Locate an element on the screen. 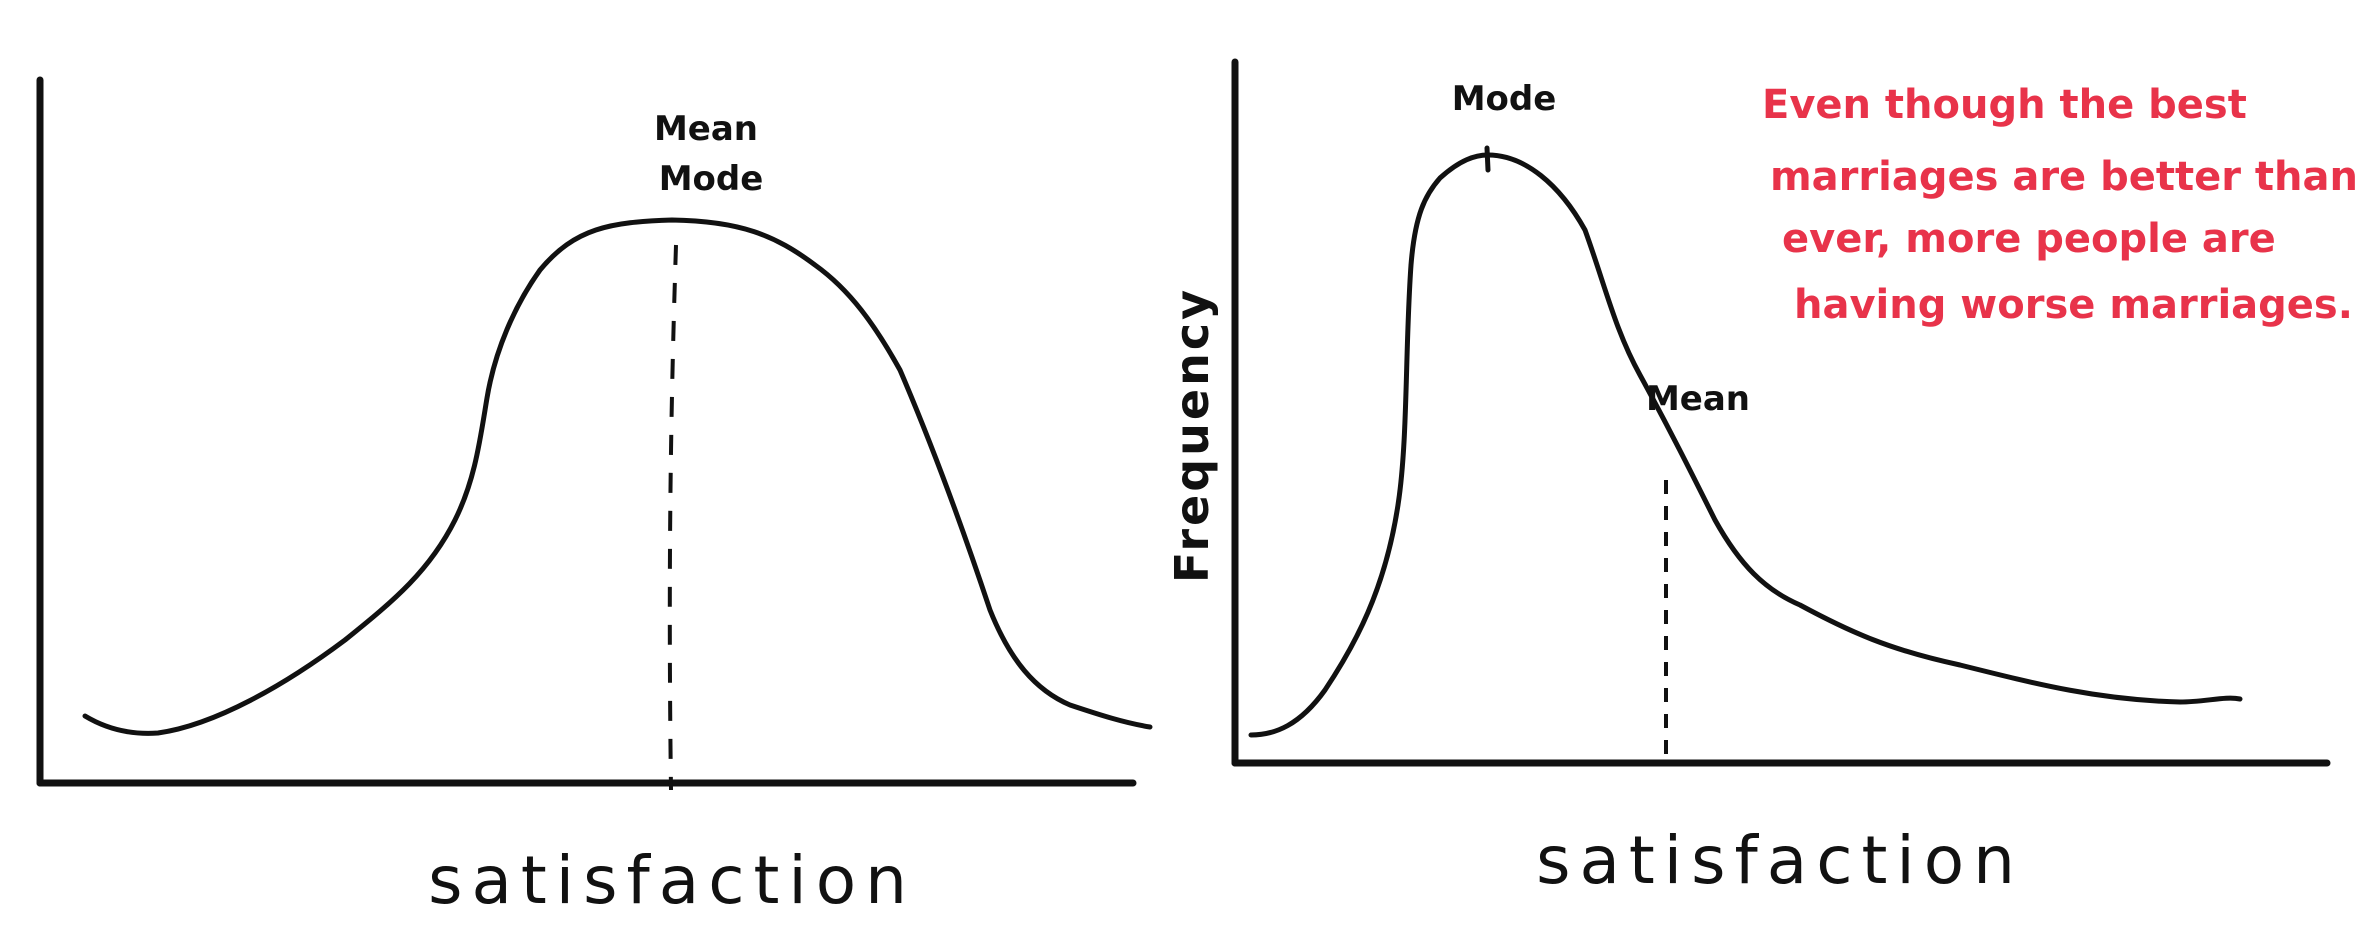 This screenshot has height=941, width=2360. left-center-dashed-line is located at coordinates (672, 517).